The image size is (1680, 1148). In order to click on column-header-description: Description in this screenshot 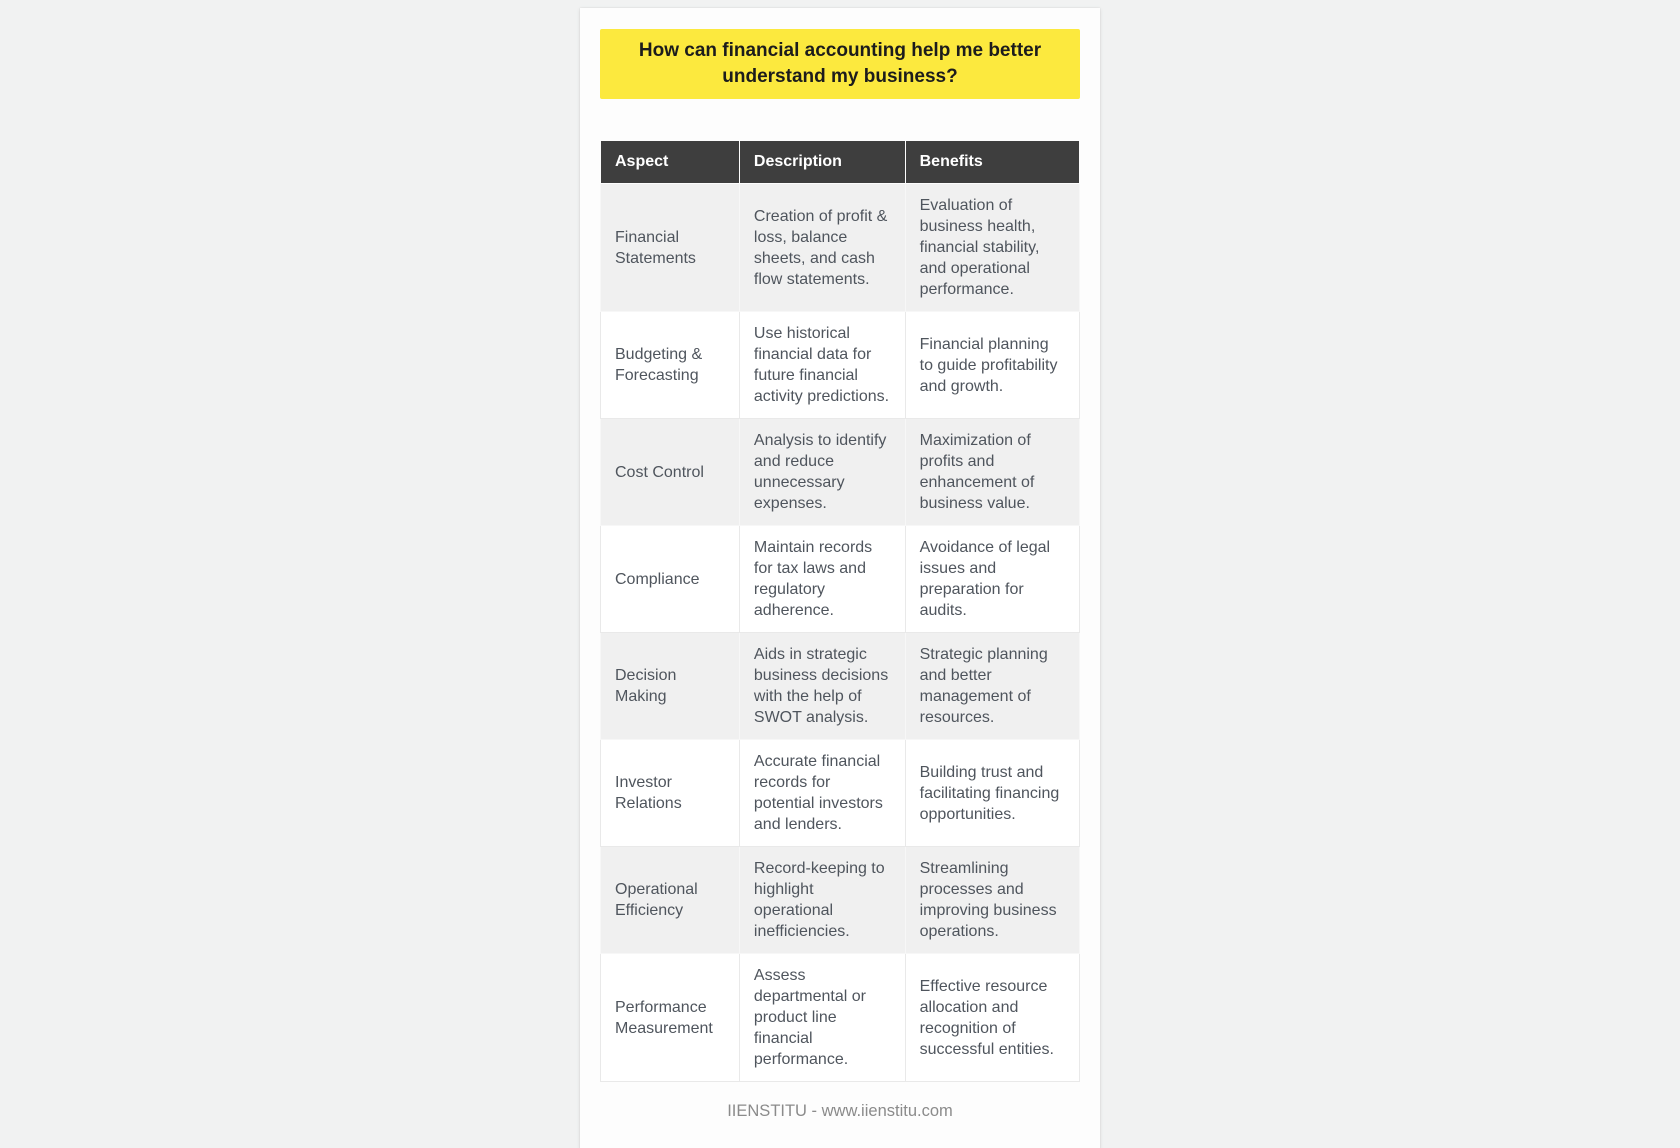, I will do `click(822, 162)`.